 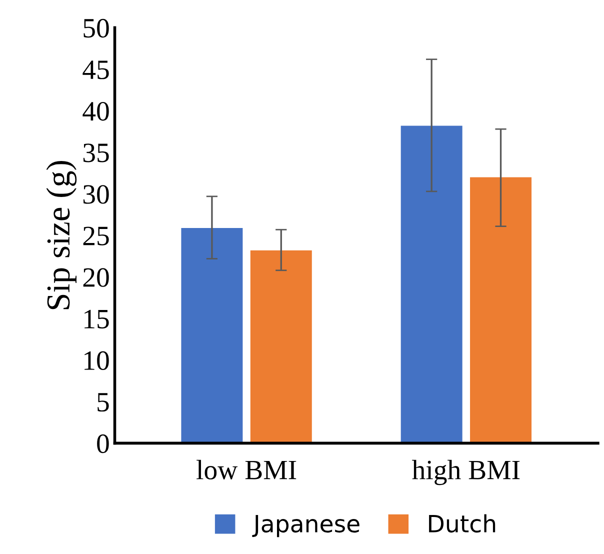 I want to click on y-tick-label: 50, so click(x=96, y=28).